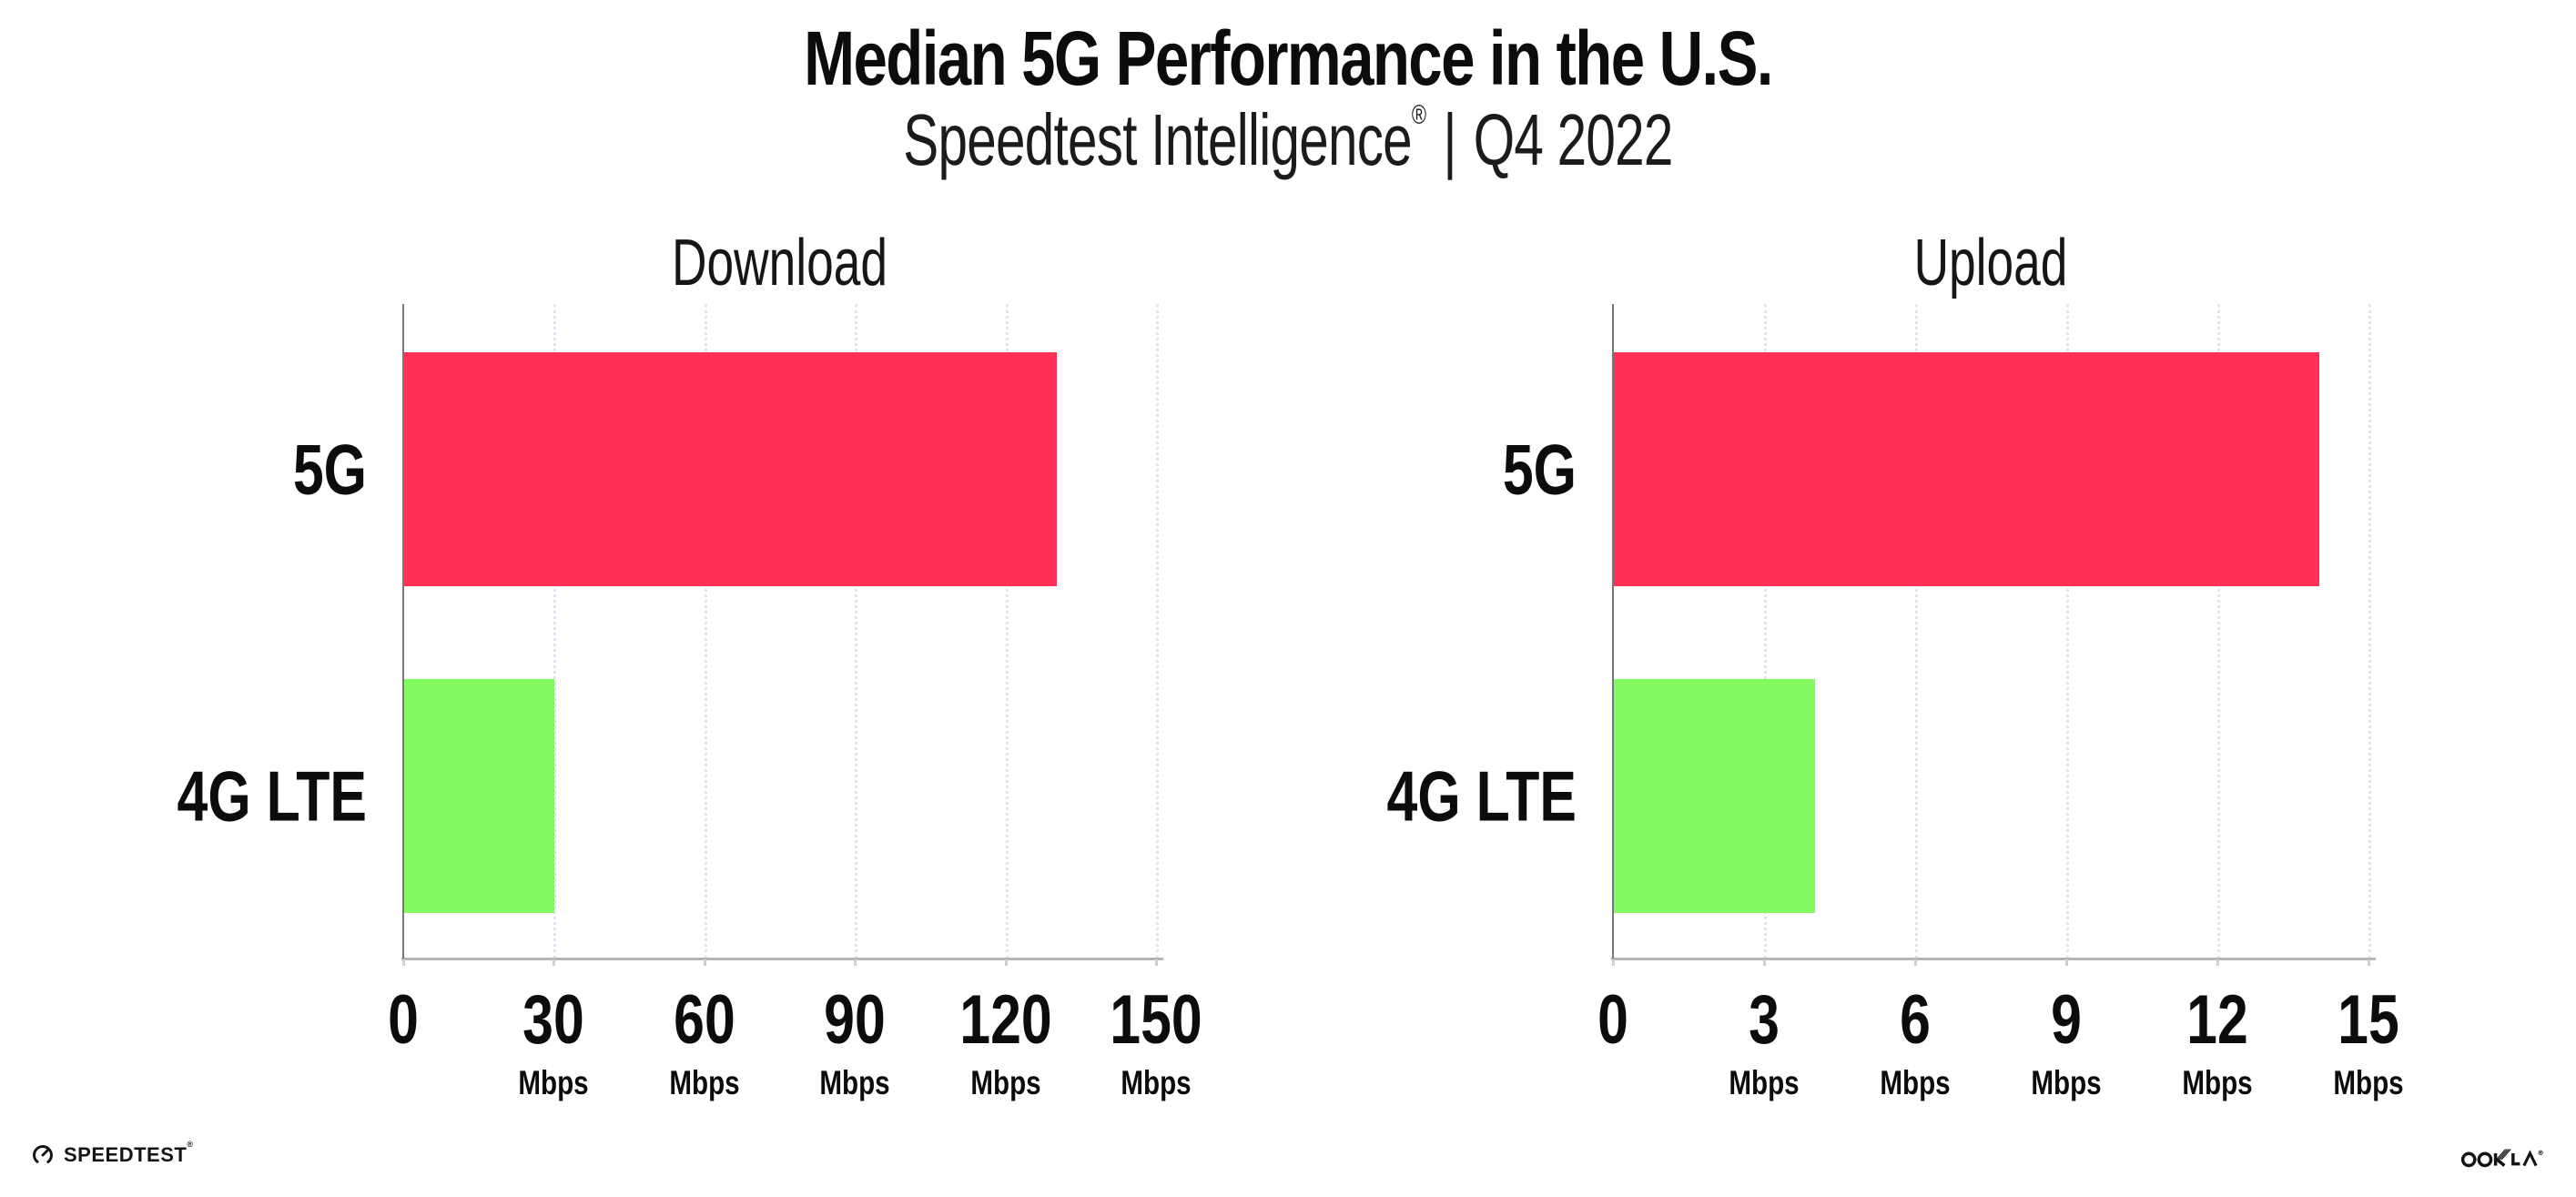 The width and height of the screenshot is (2576, 1197). What do you see at coordinates (43, 1155) in the screenshot?
I see `speedtest-gauge-icon` at bounding box center [43, 1155].